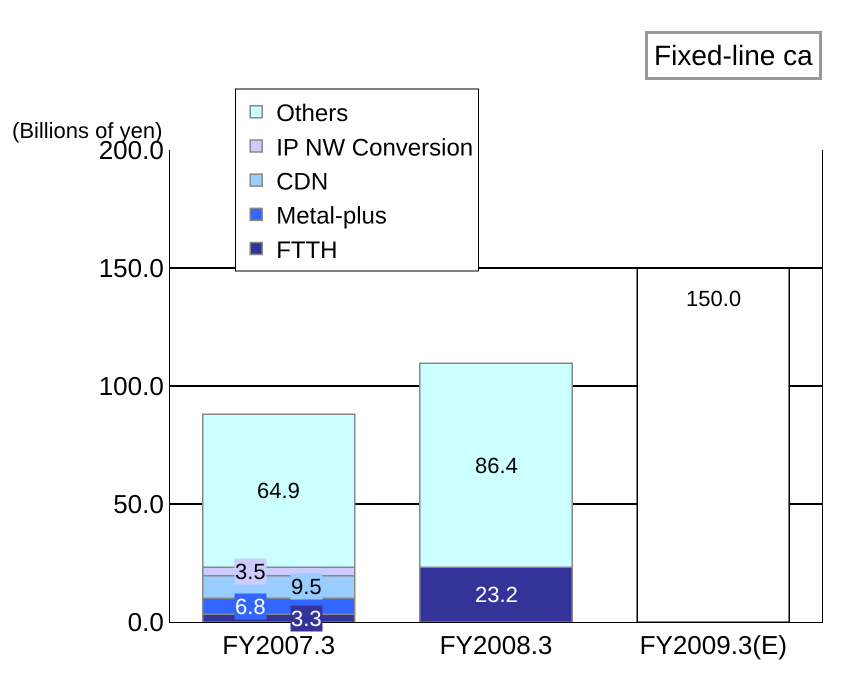  Describe the element at coordinates (131, 268) in the screenshot. I see `y-tick-label: 150.0` at that location.